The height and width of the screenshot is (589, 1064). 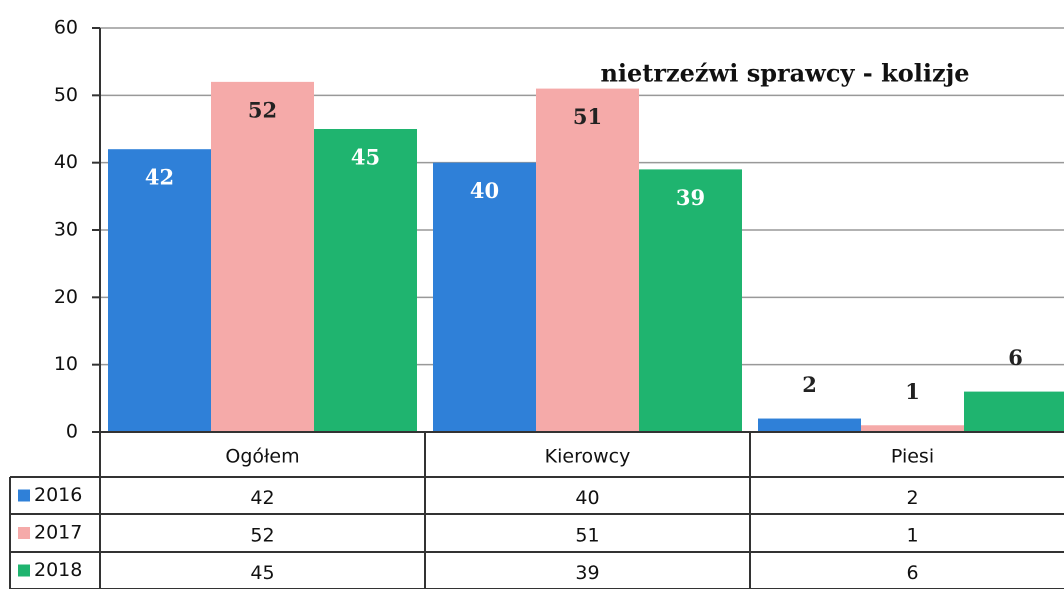 What do you see at coordinates (912, 536) in the screenshot?
I see `table-cell: 1` at bounding box center [912, 536].